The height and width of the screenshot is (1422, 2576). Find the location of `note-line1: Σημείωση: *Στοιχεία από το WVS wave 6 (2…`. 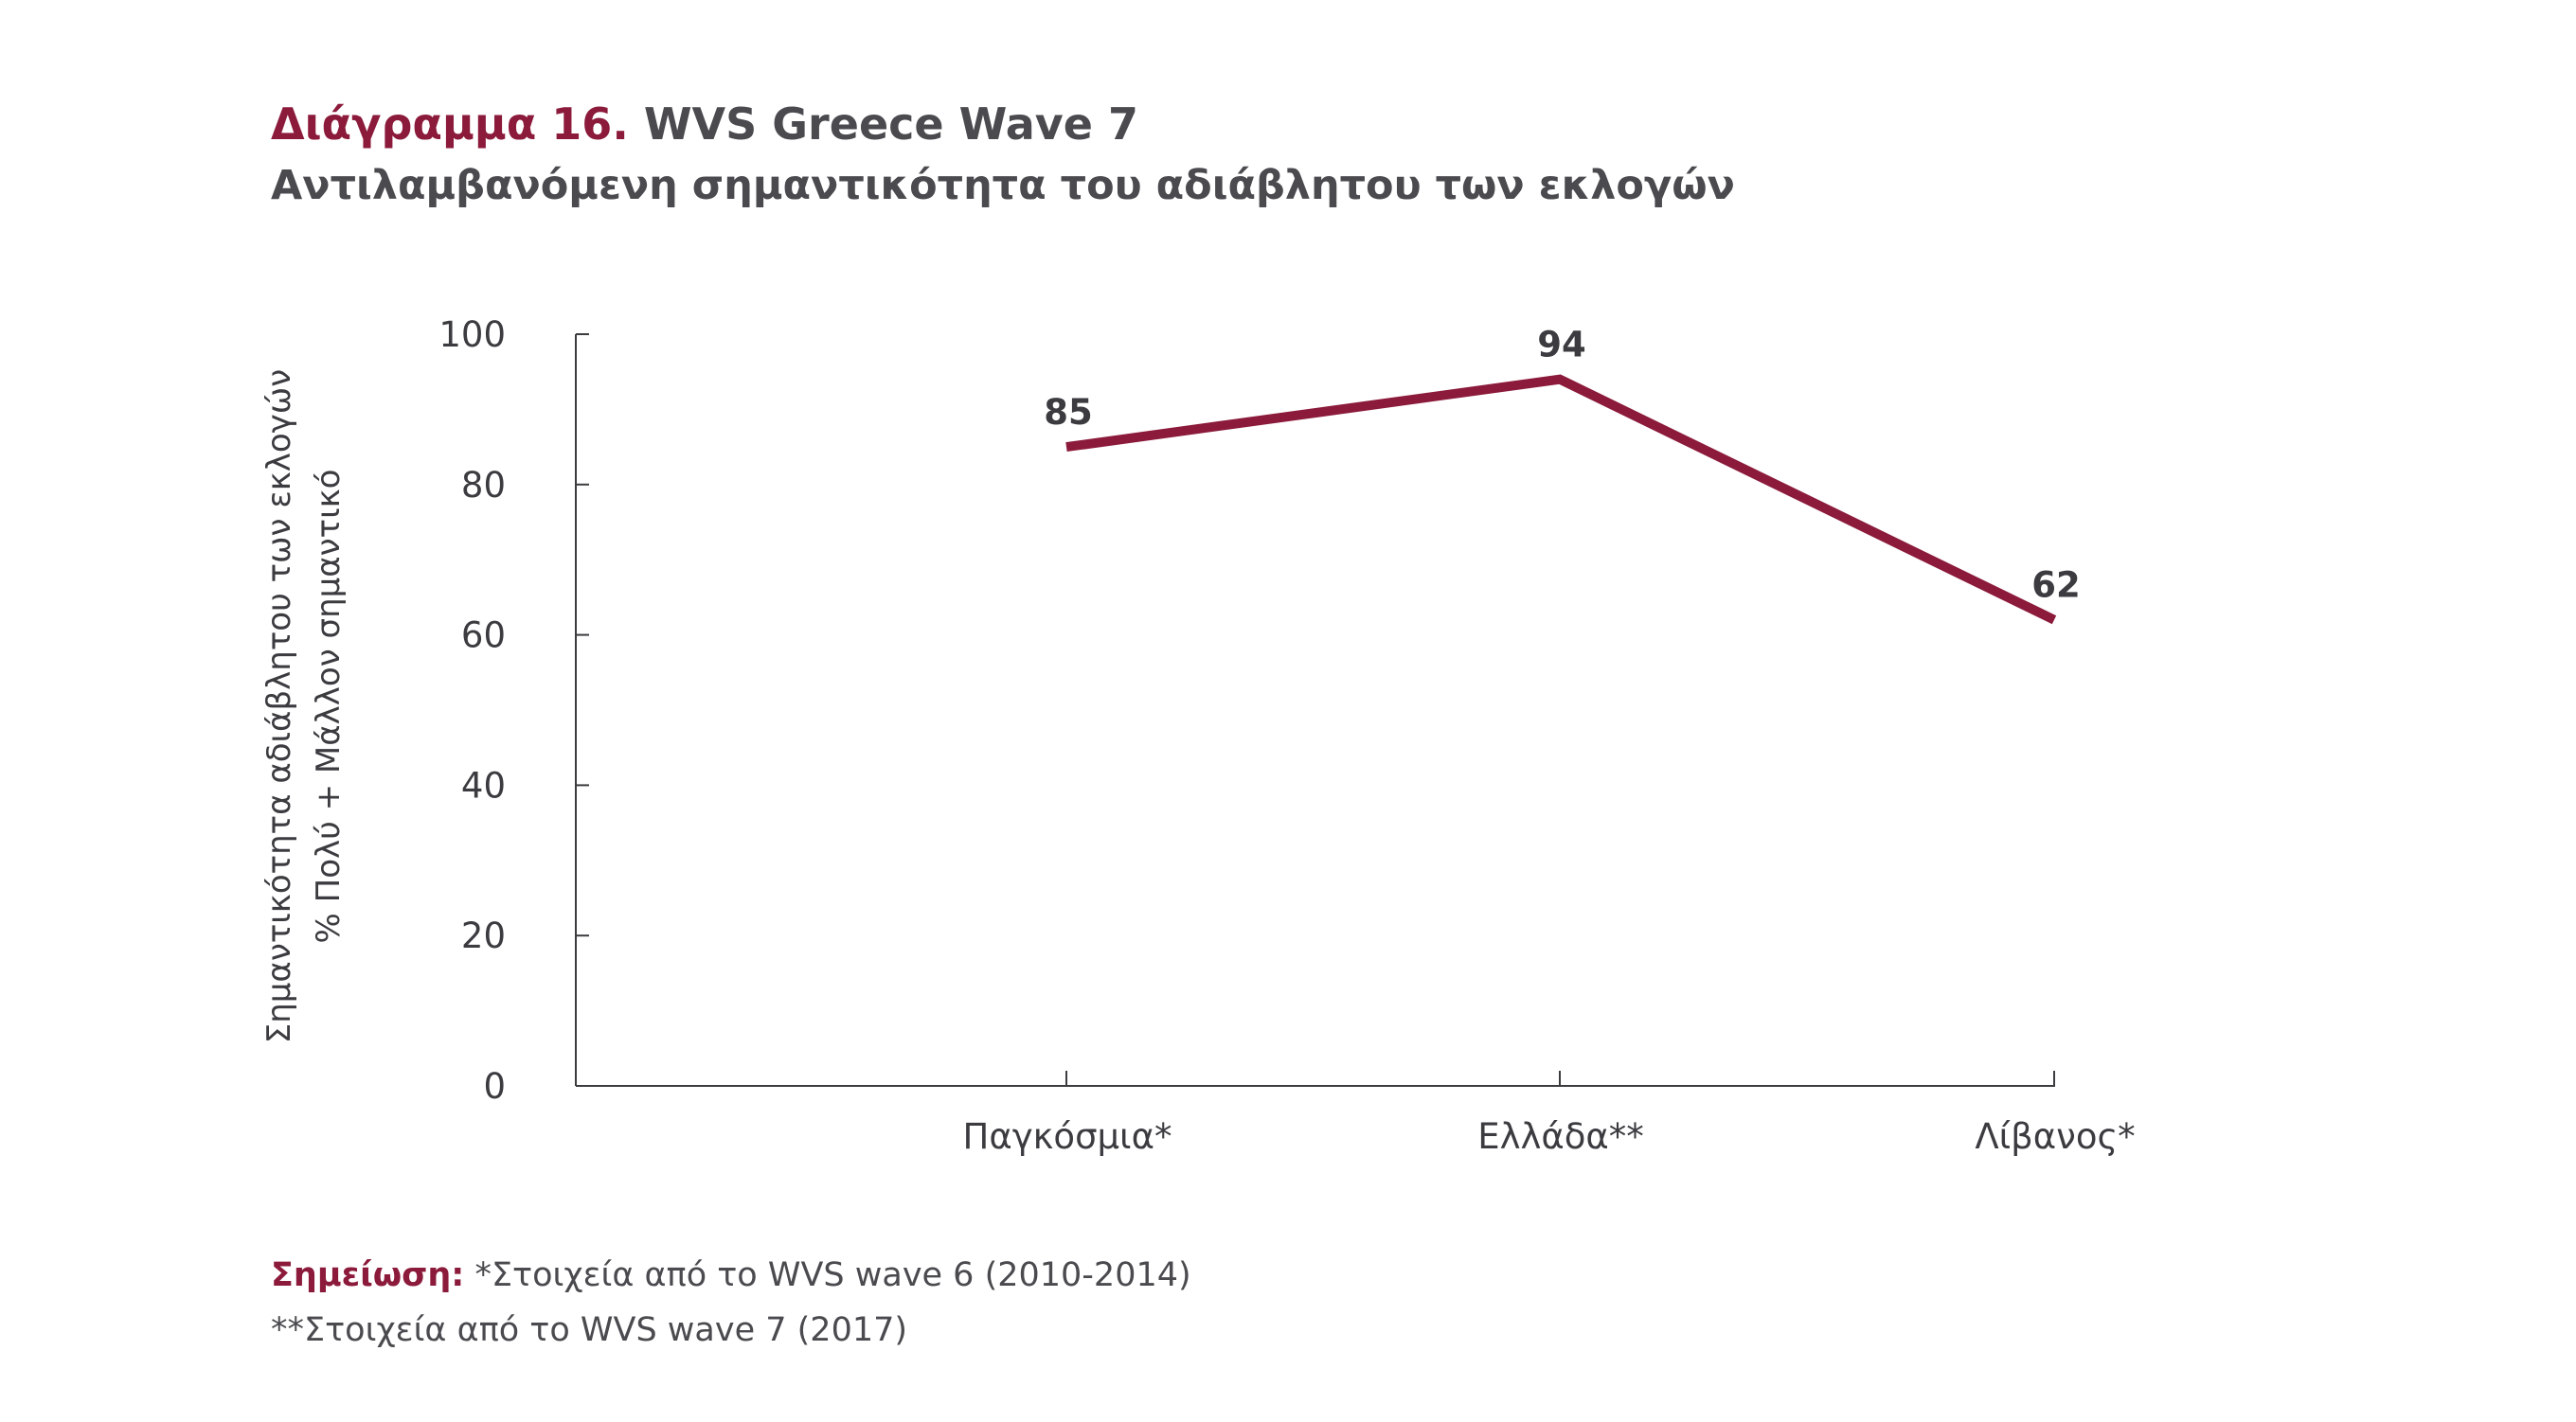

note-line1: Σημείωση: *Στοιχεία από το WVS wave 6 (2… is located at coordinates (731, 1275).